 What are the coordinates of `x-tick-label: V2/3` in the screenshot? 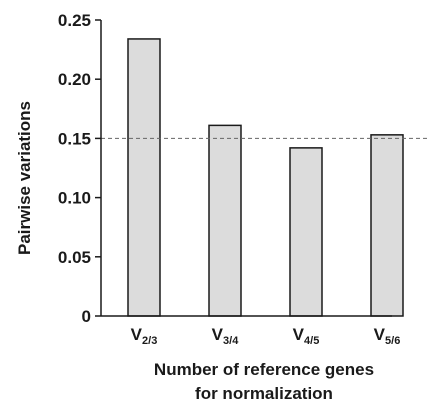 It's located at (144, 336).